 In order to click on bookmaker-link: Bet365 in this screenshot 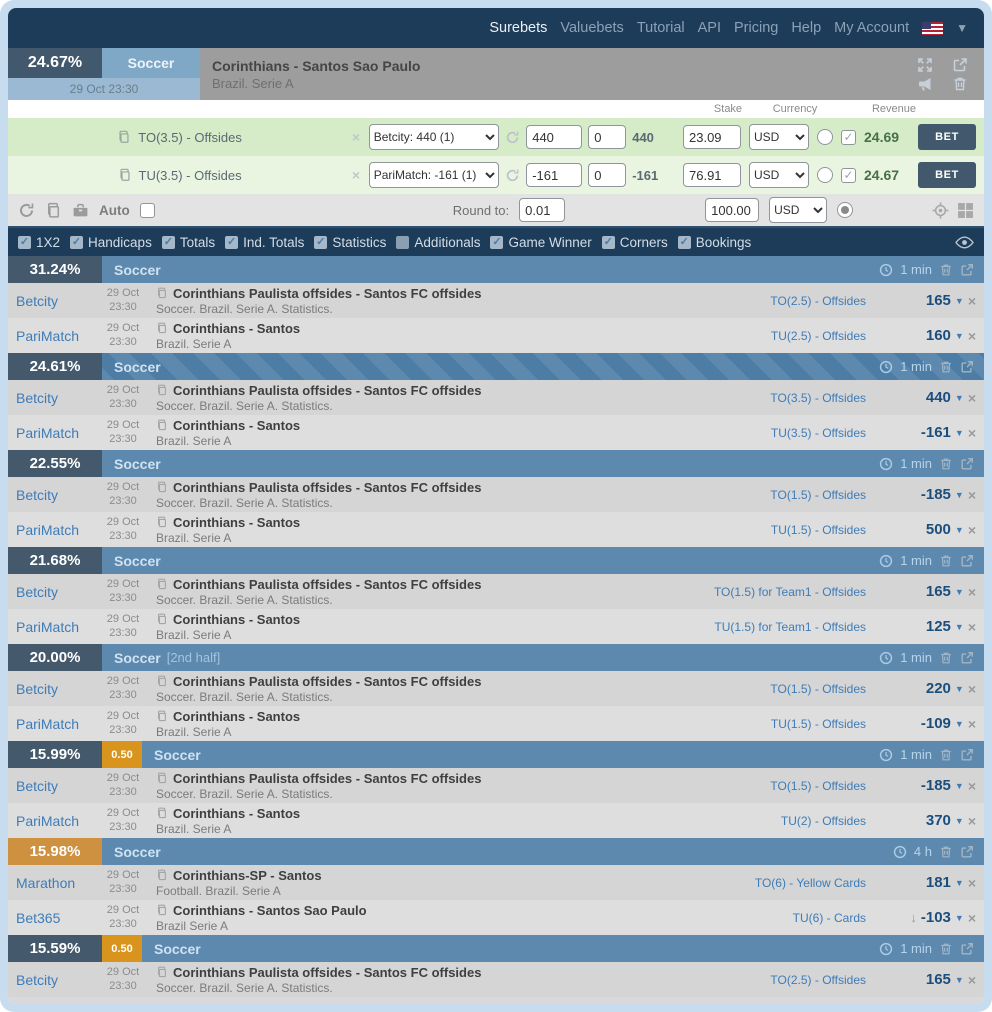, I will do `click(38, 917)`.